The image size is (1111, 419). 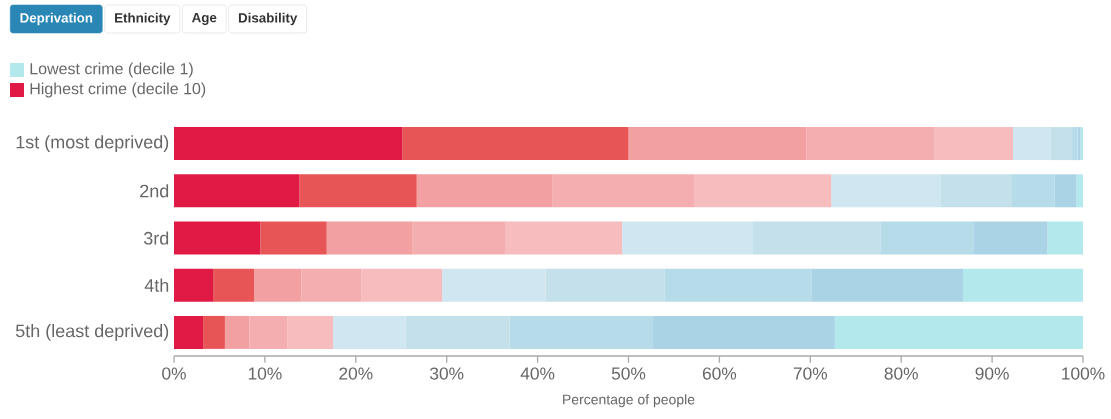 What do you see at coordinates (810, 373) in the screenshot?
I see `x-tick-label: 70%` at bounding box center [810, 373].